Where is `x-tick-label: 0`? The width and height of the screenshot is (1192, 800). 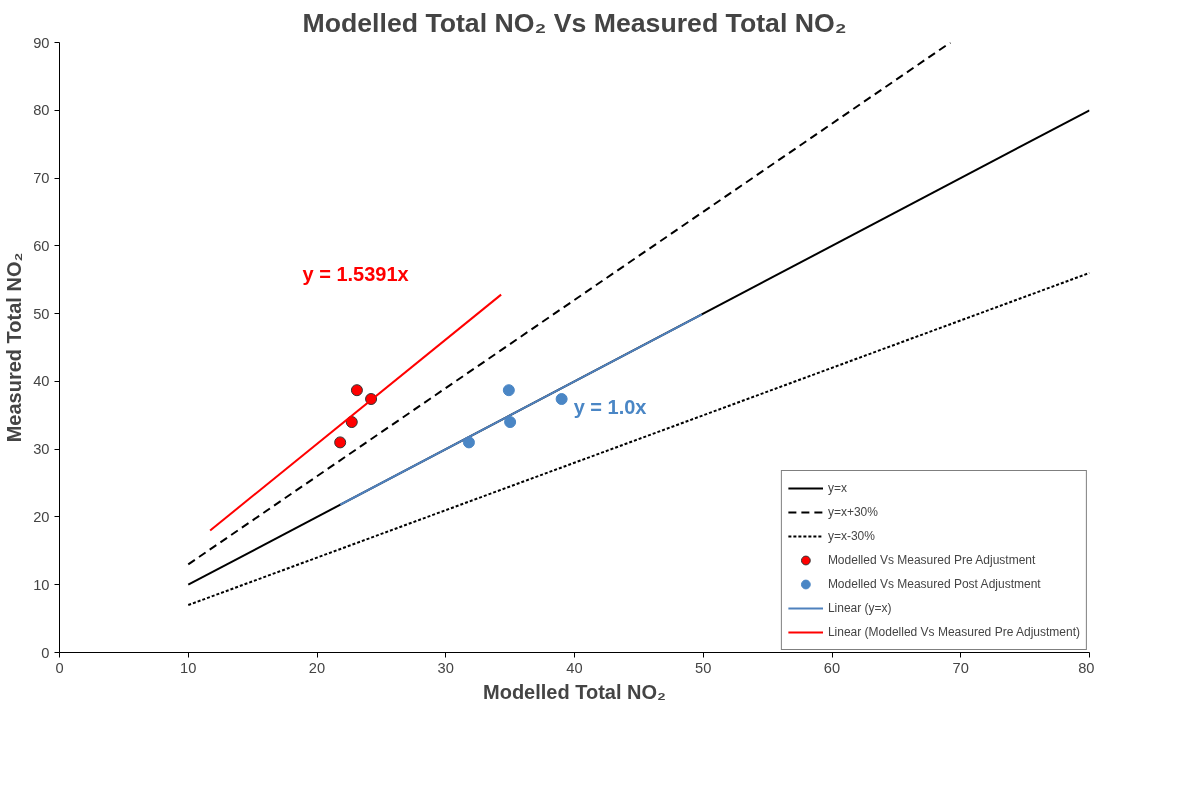
x-tick-label: 0 is located at coordinates (59, 667).